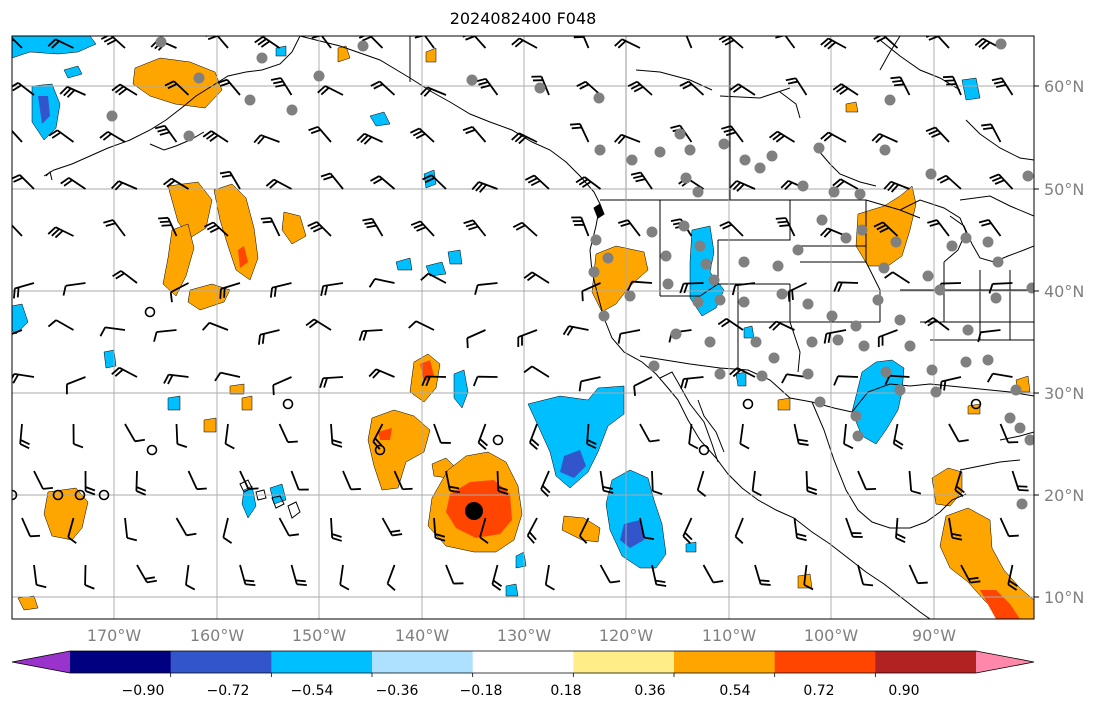 The height and width of the screenshot is (712, 1105). Describe the element at coordinates (1005, 662) in the screenshot. I see `colorbar-extend-high` at that location.